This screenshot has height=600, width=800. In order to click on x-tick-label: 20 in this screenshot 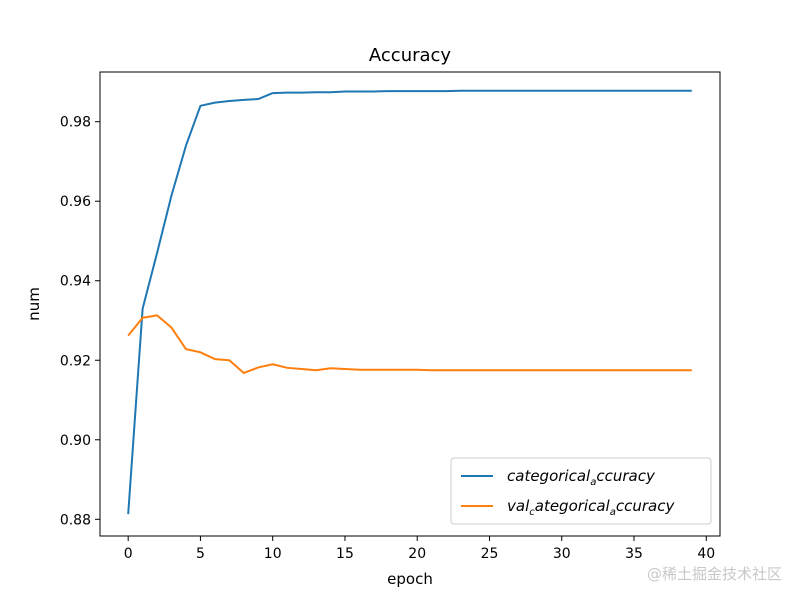, I will do `click(417, 554)`.